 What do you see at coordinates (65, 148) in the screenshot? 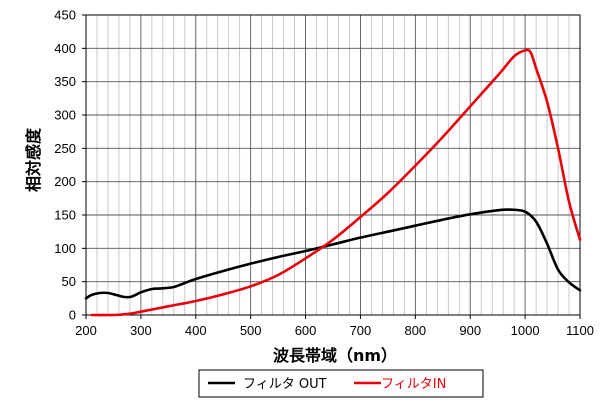
I see `y-tick-label: 250` at bounding box center [65, 148].